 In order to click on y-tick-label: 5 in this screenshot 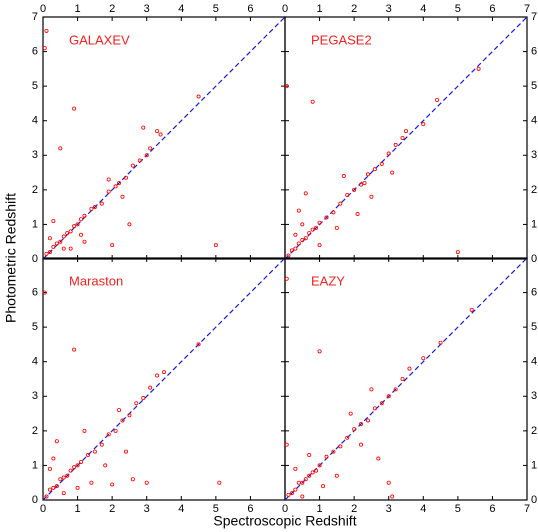, I will do `click(35, 86)`.